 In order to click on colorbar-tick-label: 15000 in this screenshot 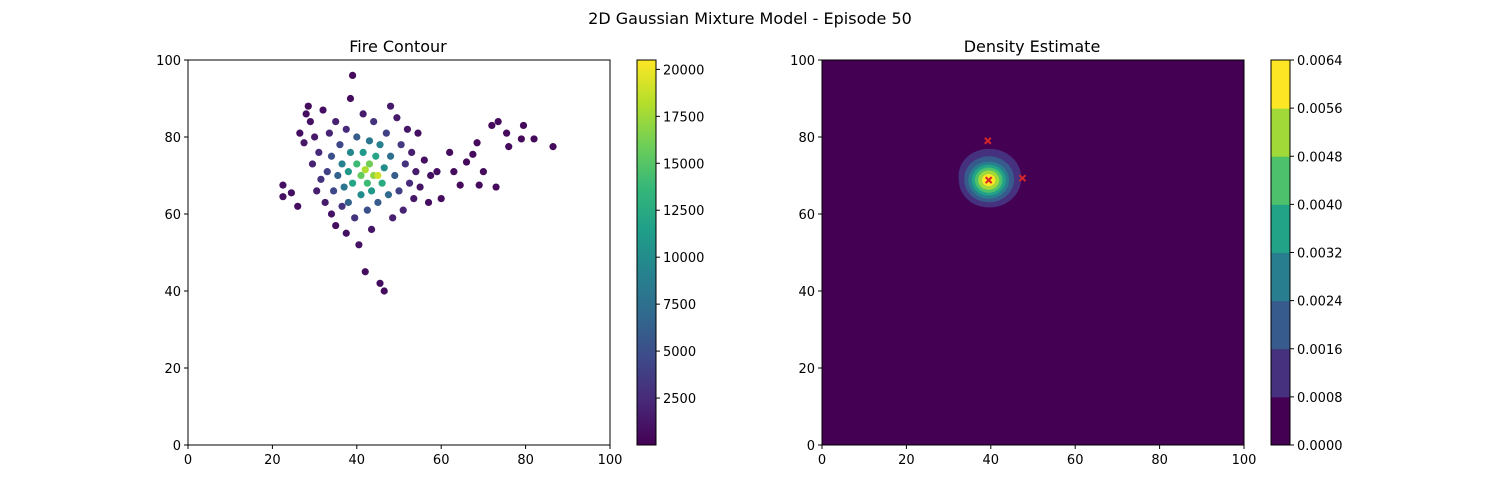, I will do `click(683, 164)`.